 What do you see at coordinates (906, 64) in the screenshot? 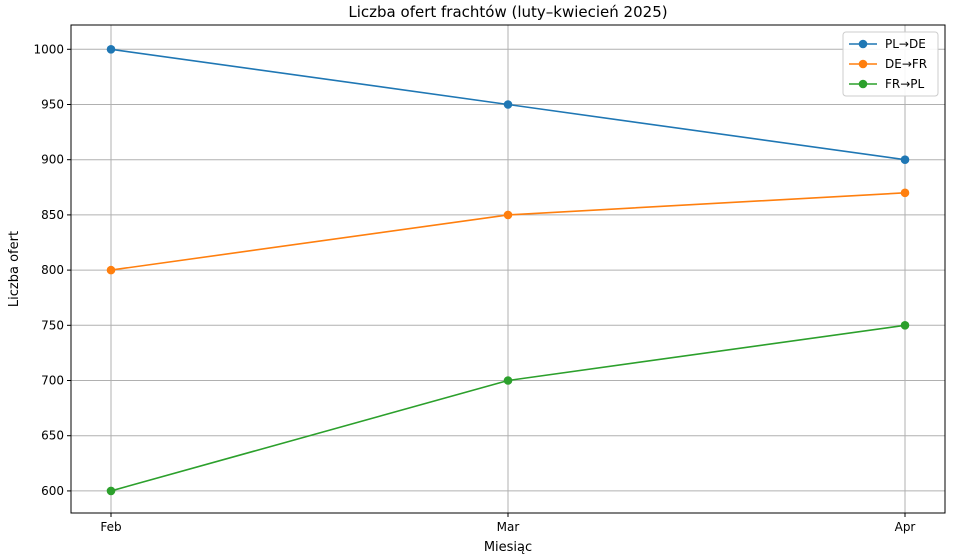
I see `legend-label: DE→FR` at bounding box center [906, 64].